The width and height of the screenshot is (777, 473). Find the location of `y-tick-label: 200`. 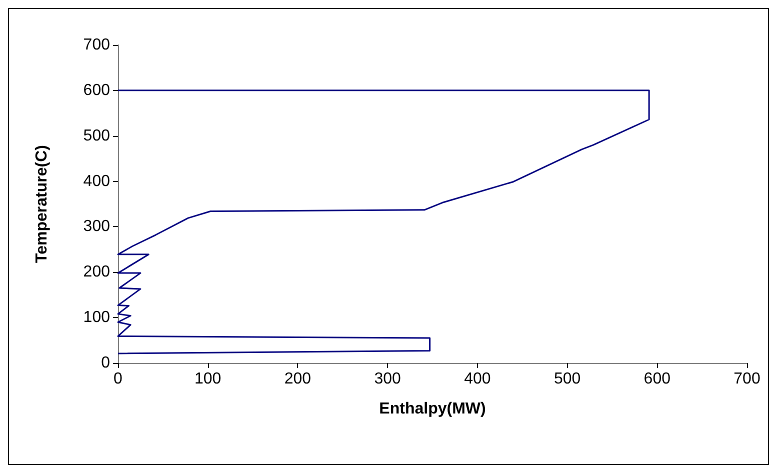

y-tick-label: 200 is located at coordinates (96, 272).